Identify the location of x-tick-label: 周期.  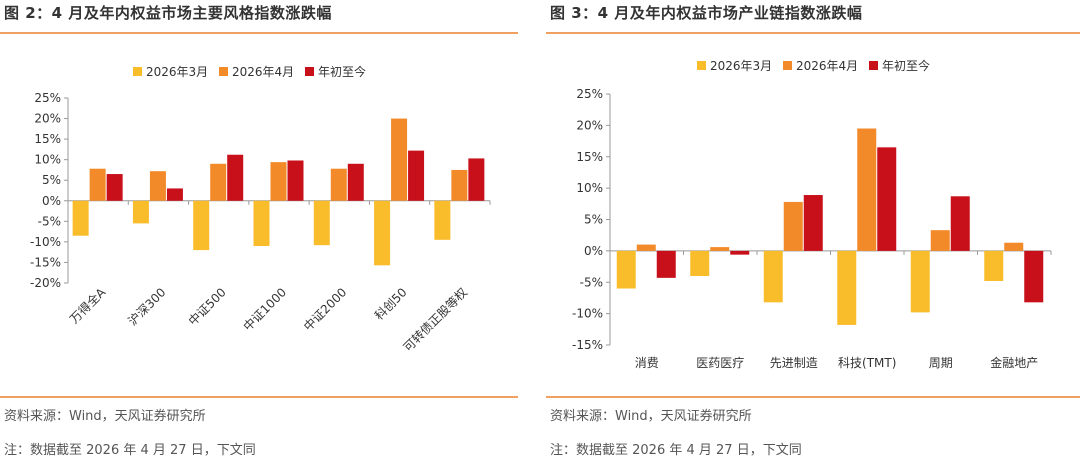
(941, 363).